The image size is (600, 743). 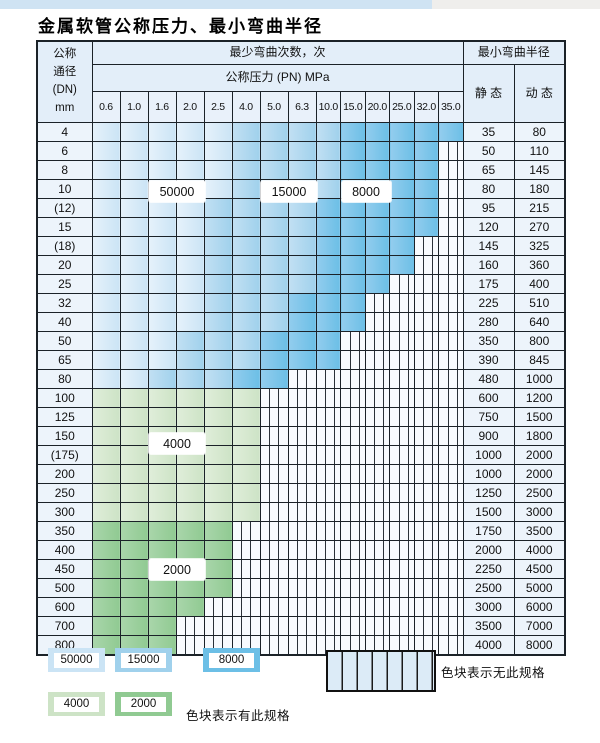 I want to click on legend-no-spec-text: 色块表示无此规格, so click(x=493, y=673).